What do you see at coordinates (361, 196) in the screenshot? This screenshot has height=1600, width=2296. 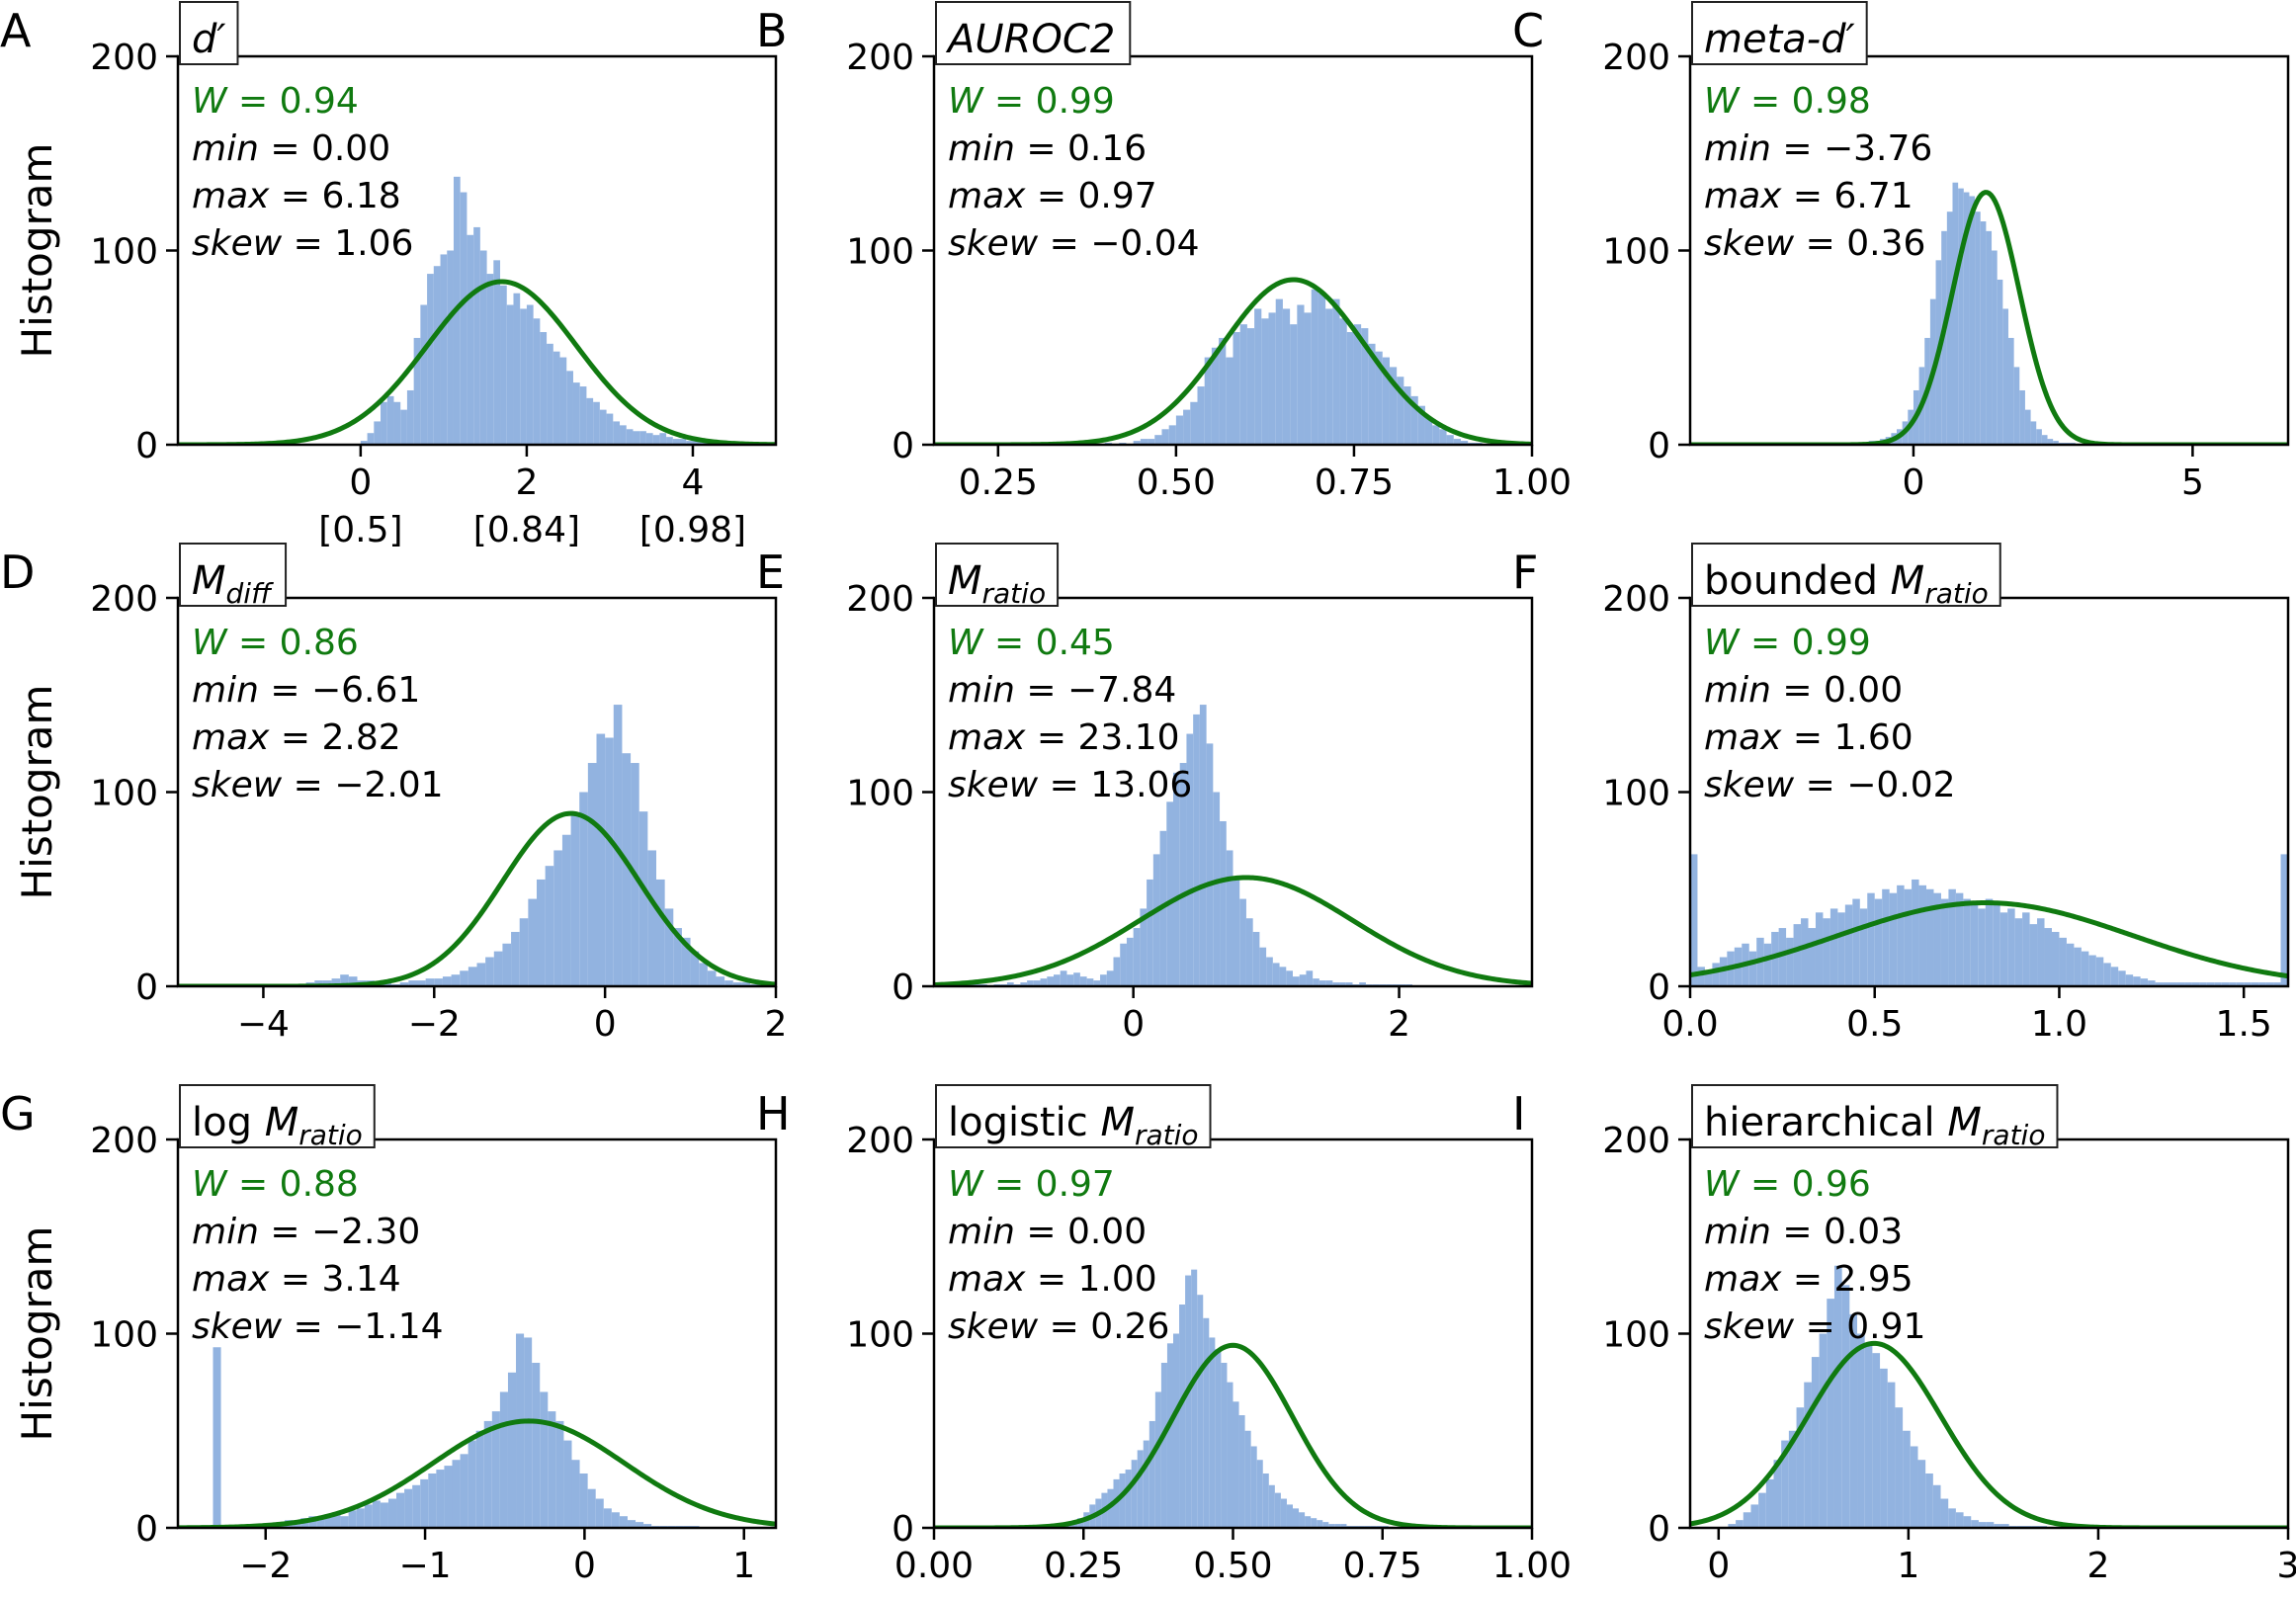 I see `stat-value: 6.18` at bounding box center [361, 196].